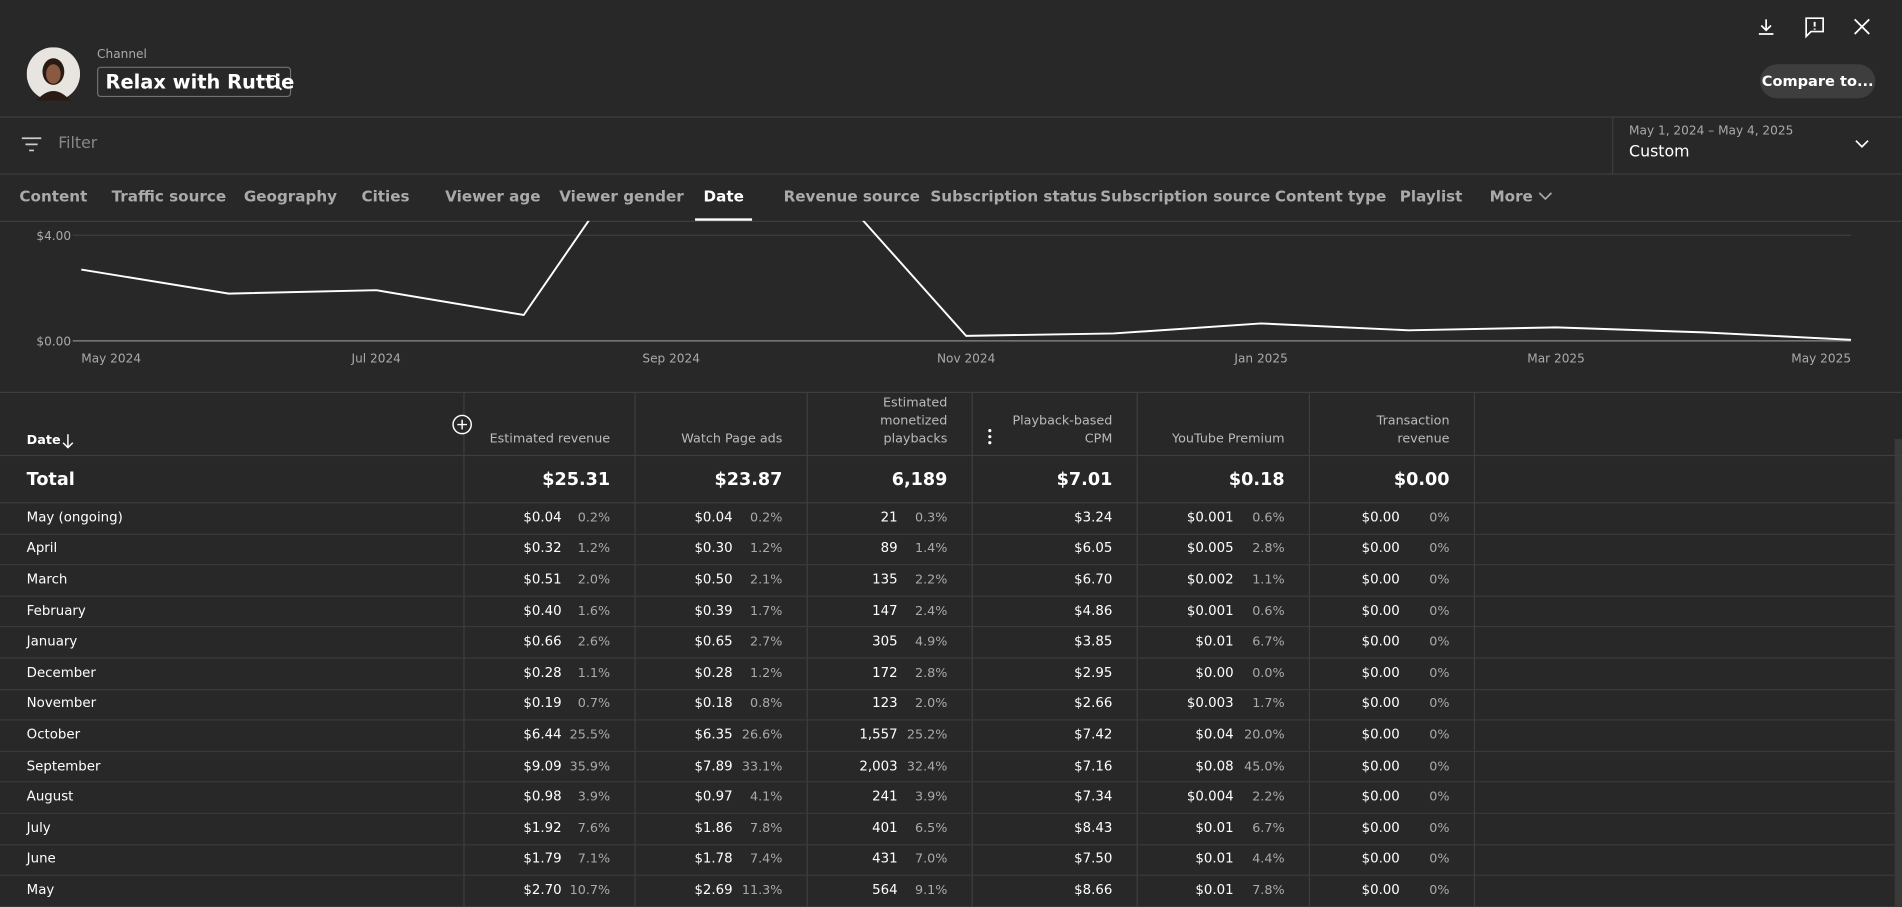  I want to click on cell-value: $0.003, so click(1210, 703).